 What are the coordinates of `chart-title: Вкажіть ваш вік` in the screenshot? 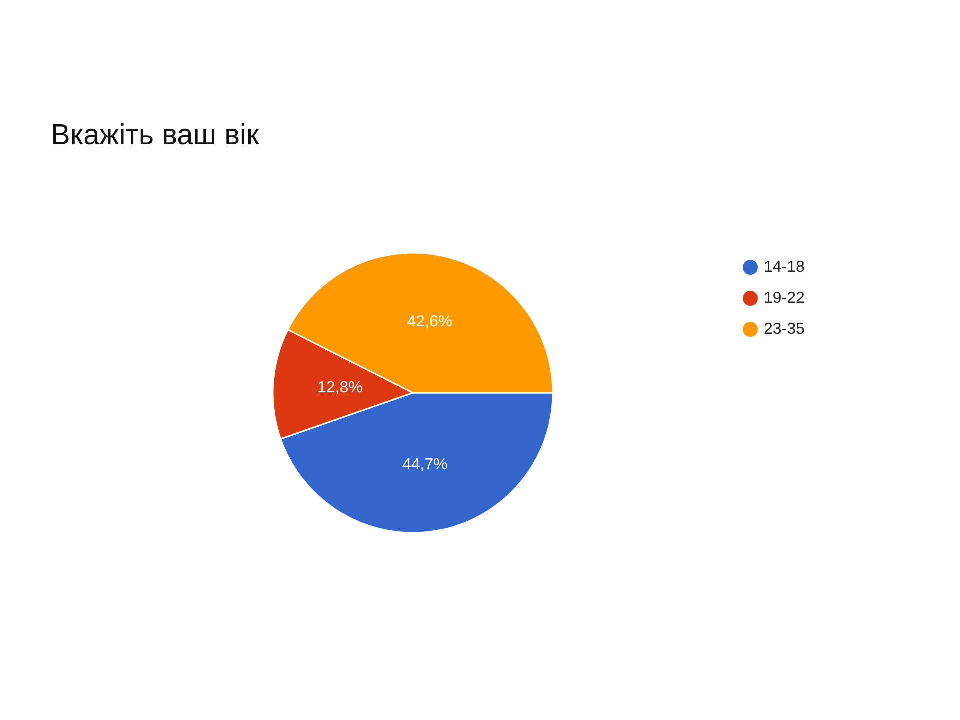 It's located at (155, 136).